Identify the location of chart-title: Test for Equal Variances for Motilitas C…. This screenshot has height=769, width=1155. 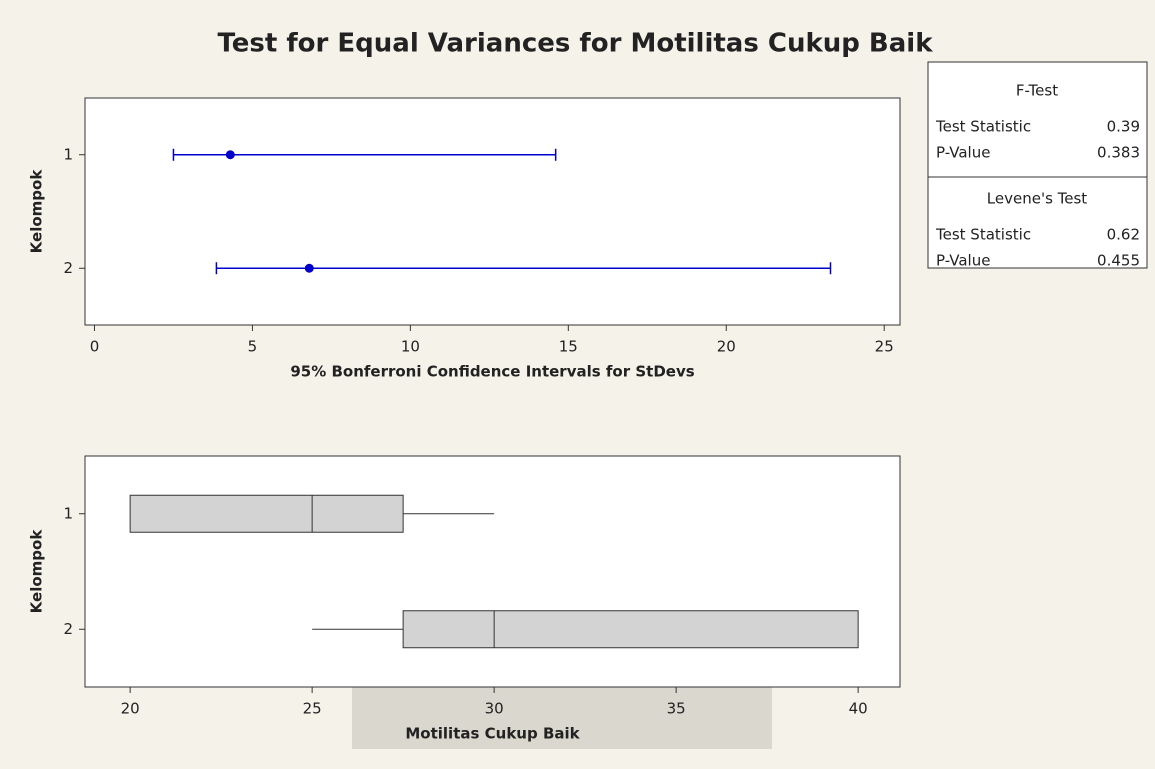
(576, 44).